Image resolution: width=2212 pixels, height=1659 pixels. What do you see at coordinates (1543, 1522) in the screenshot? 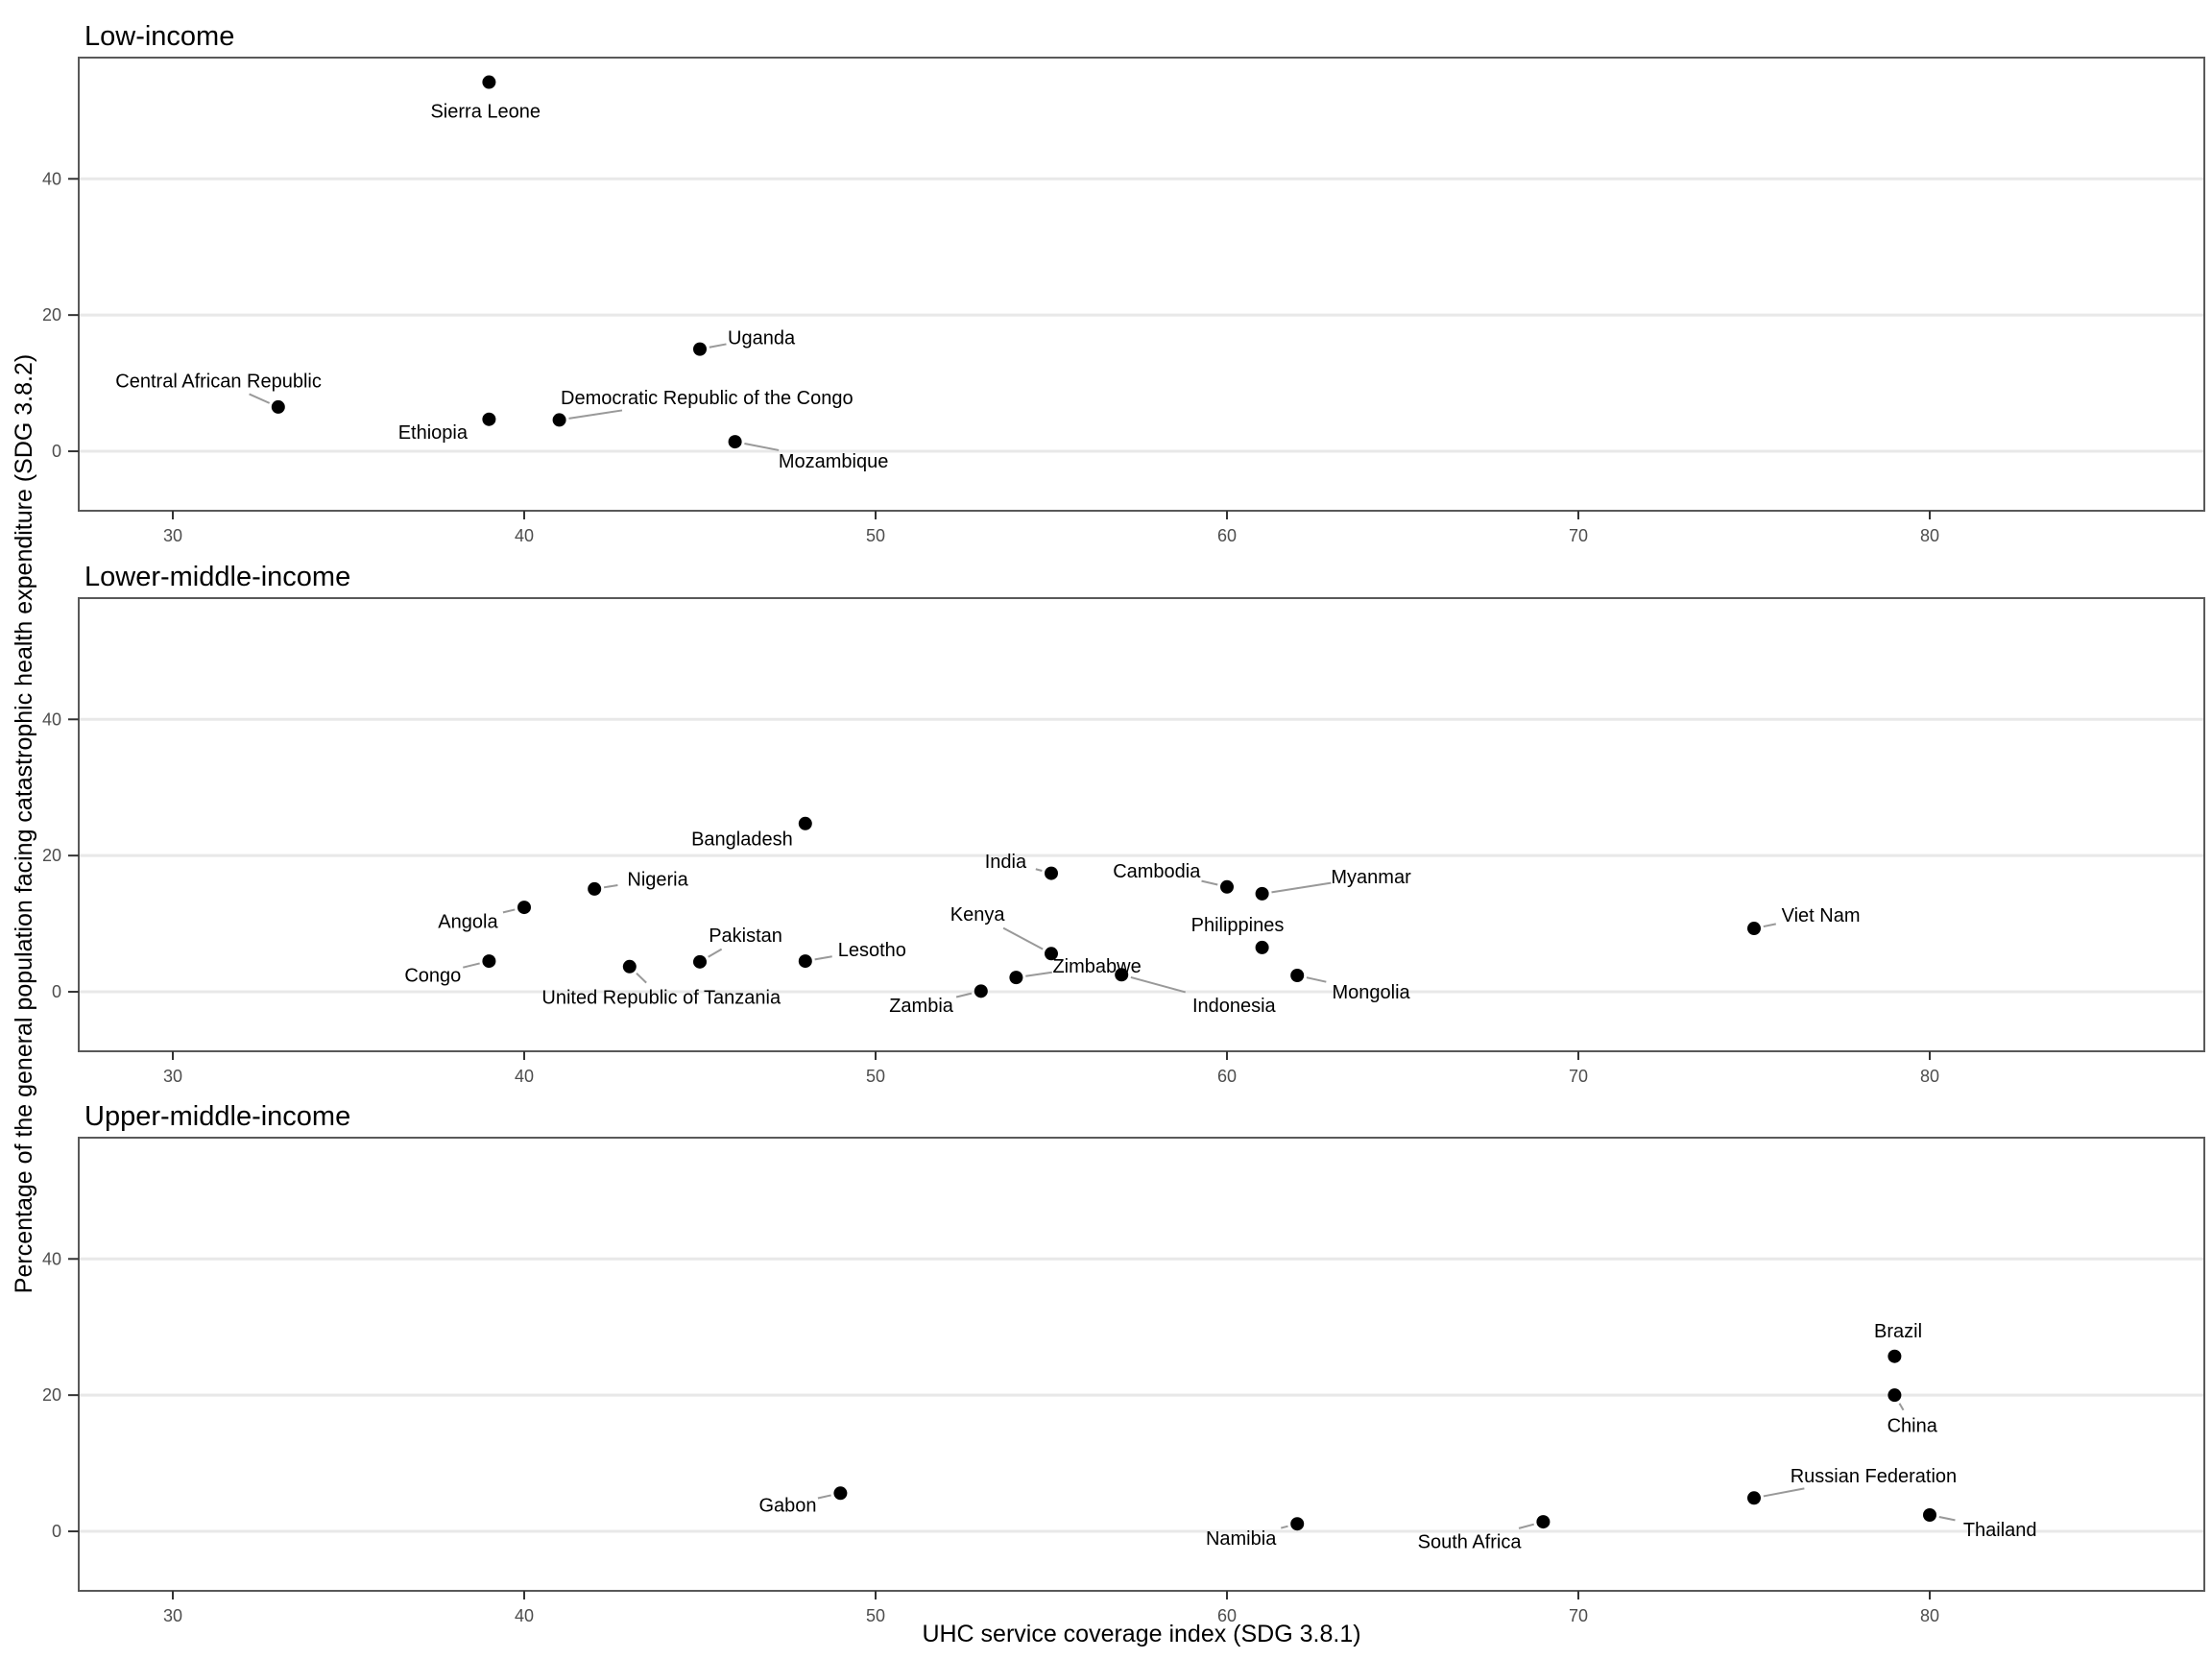
I see `data-point-south-africa` at bounding box center [1543, 1522].